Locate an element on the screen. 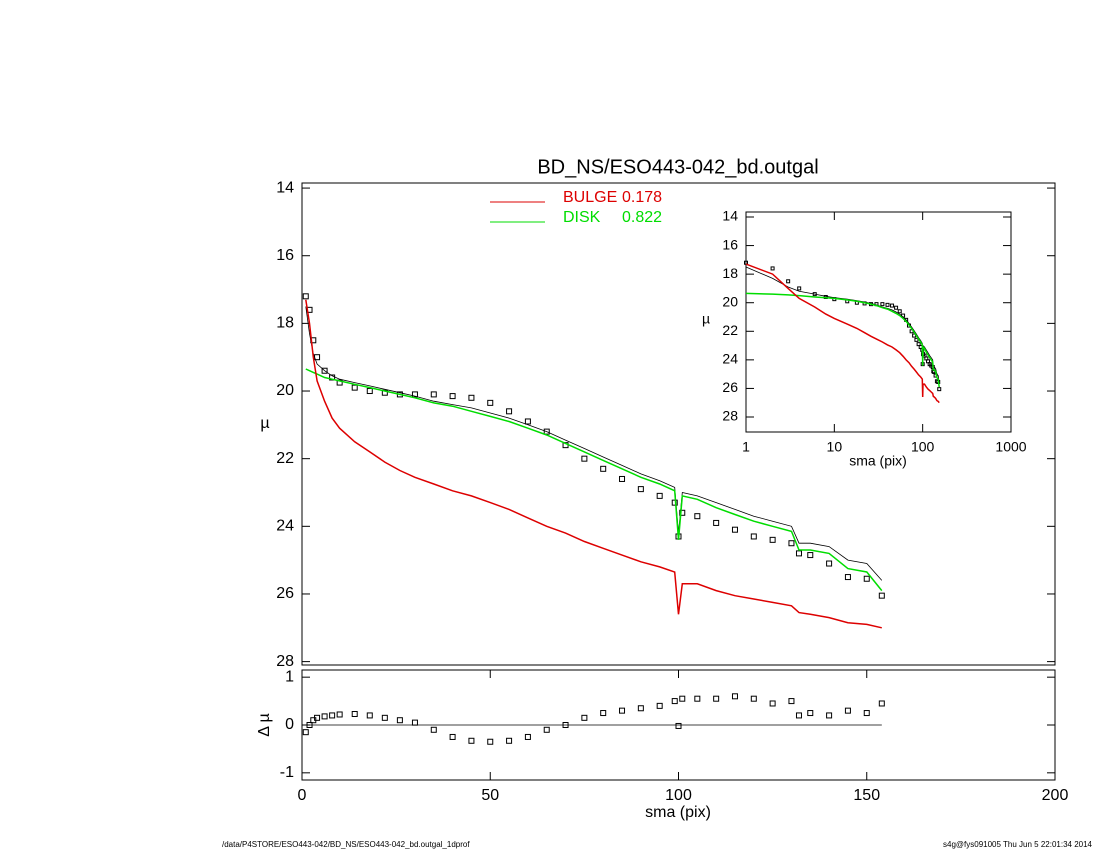  x-tick-label: 0 is located at coordinates (302, 795).